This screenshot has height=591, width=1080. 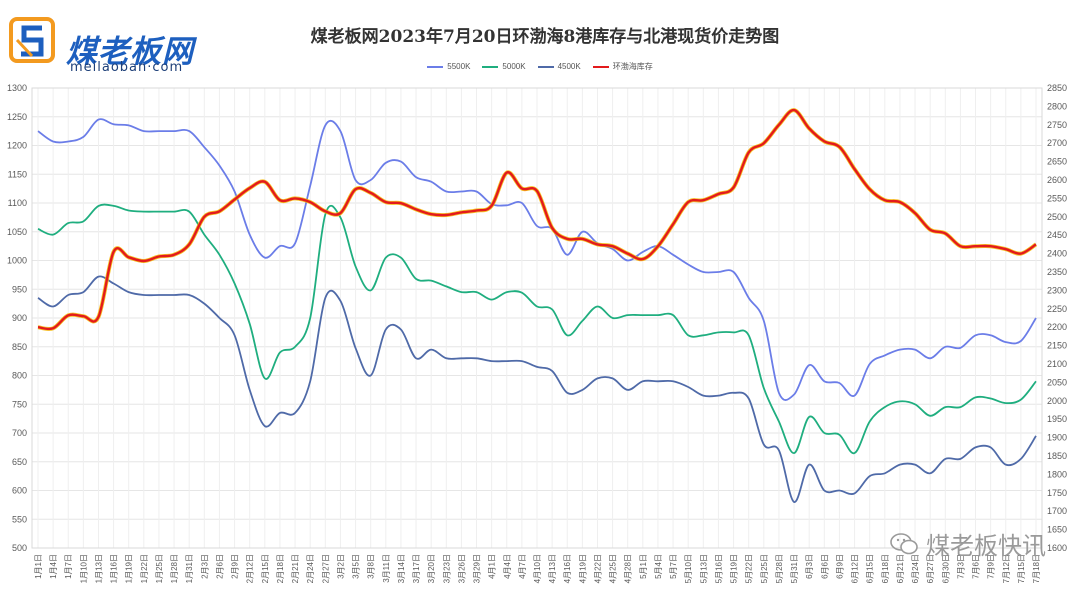 What do you see at coordinates (960, 566) in the screenshot?
I see `x-tick: 7月3日` at bounding box center [960, 566].